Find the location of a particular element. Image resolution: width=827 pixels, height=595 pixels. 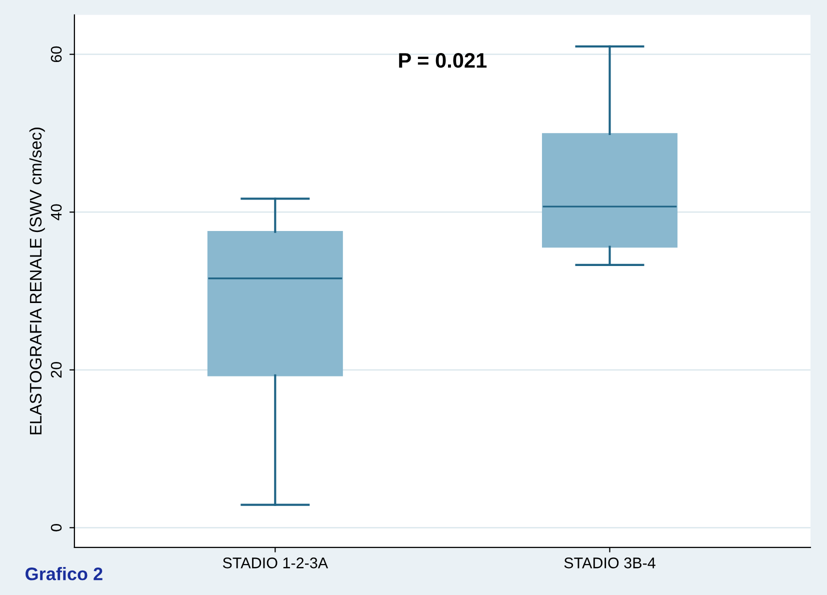

y-tick-label: 40 is located at coordinates (56, 212).